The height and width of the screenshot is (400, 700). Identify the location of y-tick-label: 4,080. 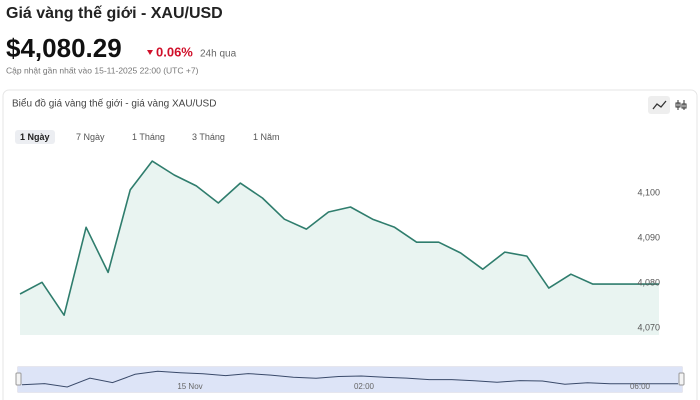
(648, 283).